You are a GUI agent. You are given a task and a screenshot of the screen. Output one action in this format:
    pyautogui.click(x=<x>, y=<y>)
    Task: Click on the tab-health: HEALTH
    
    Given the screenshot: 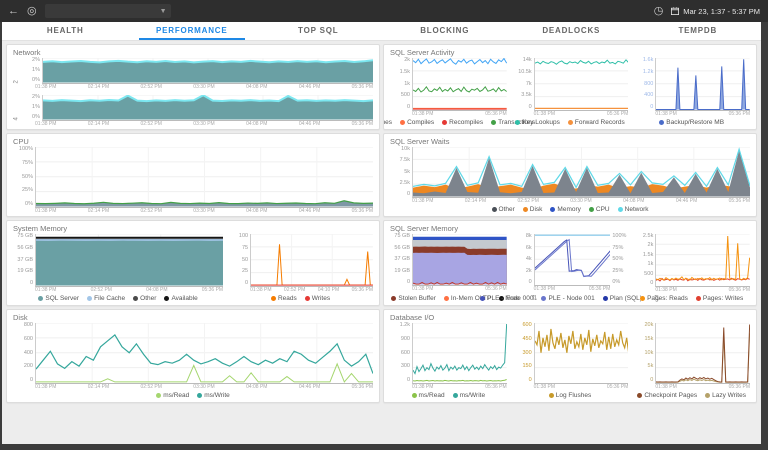 What is the action you would take?
    pyautogui.click(x=65, y=30)
    